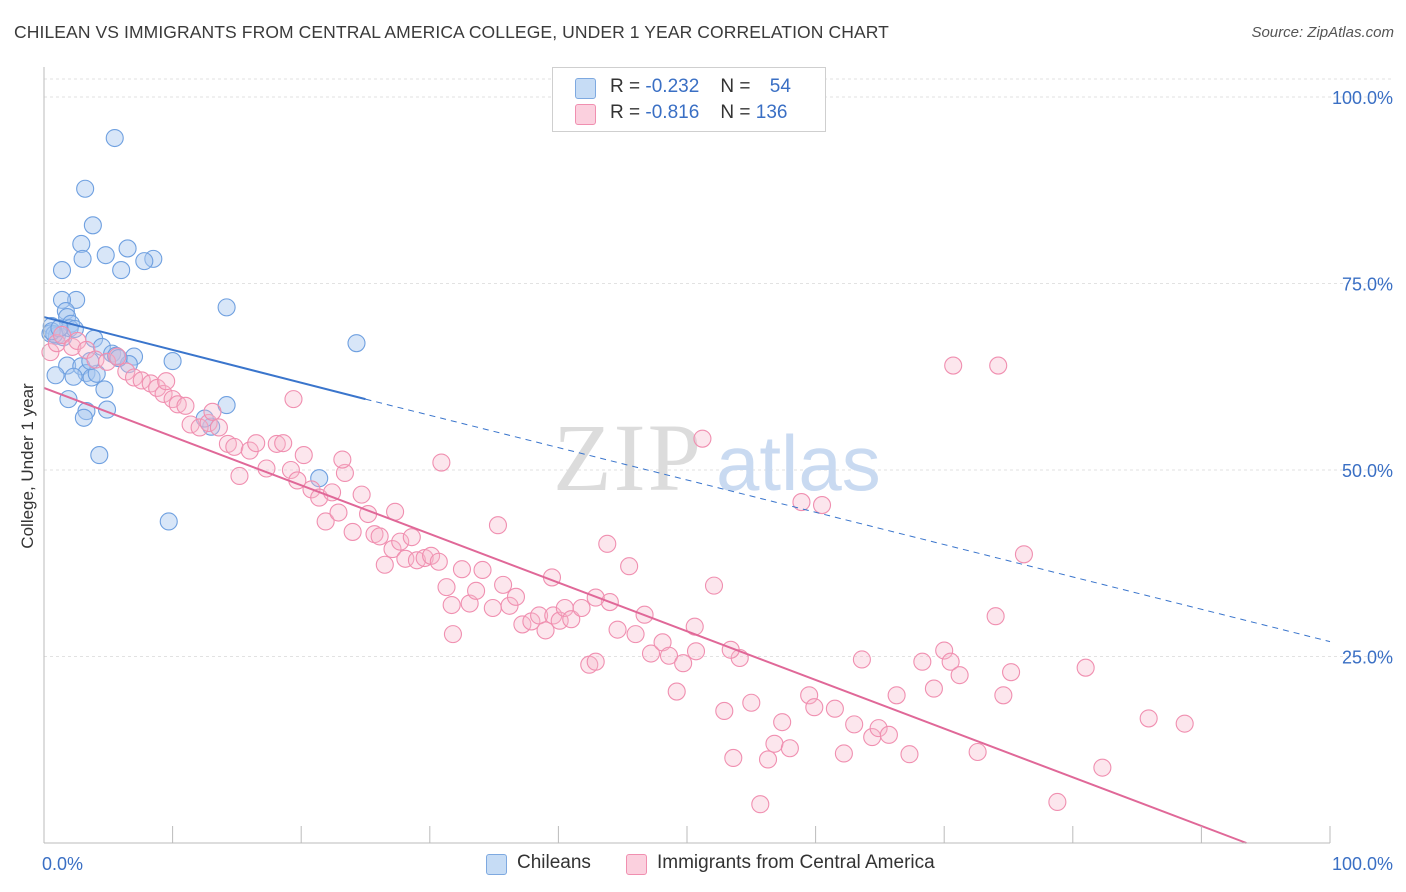 The height and width of the screenshot is (892, 1406). I want to click on legend-swatch-central-america, so click(585, 114).